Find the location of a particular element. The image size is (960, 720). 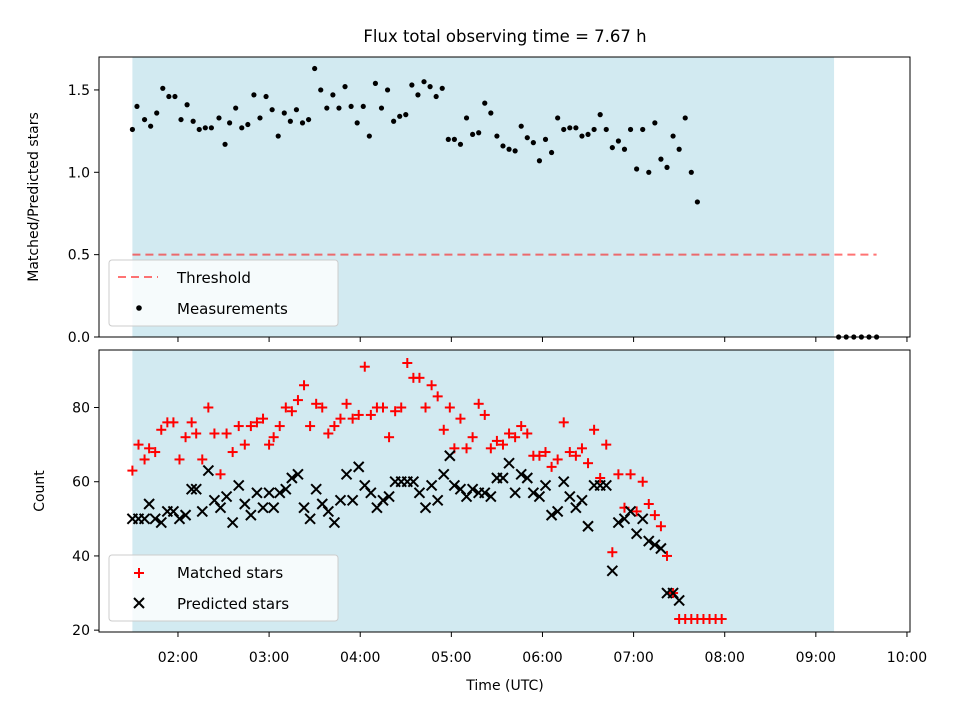

y-tick-label: 60 is located at coordinates (81, 483).